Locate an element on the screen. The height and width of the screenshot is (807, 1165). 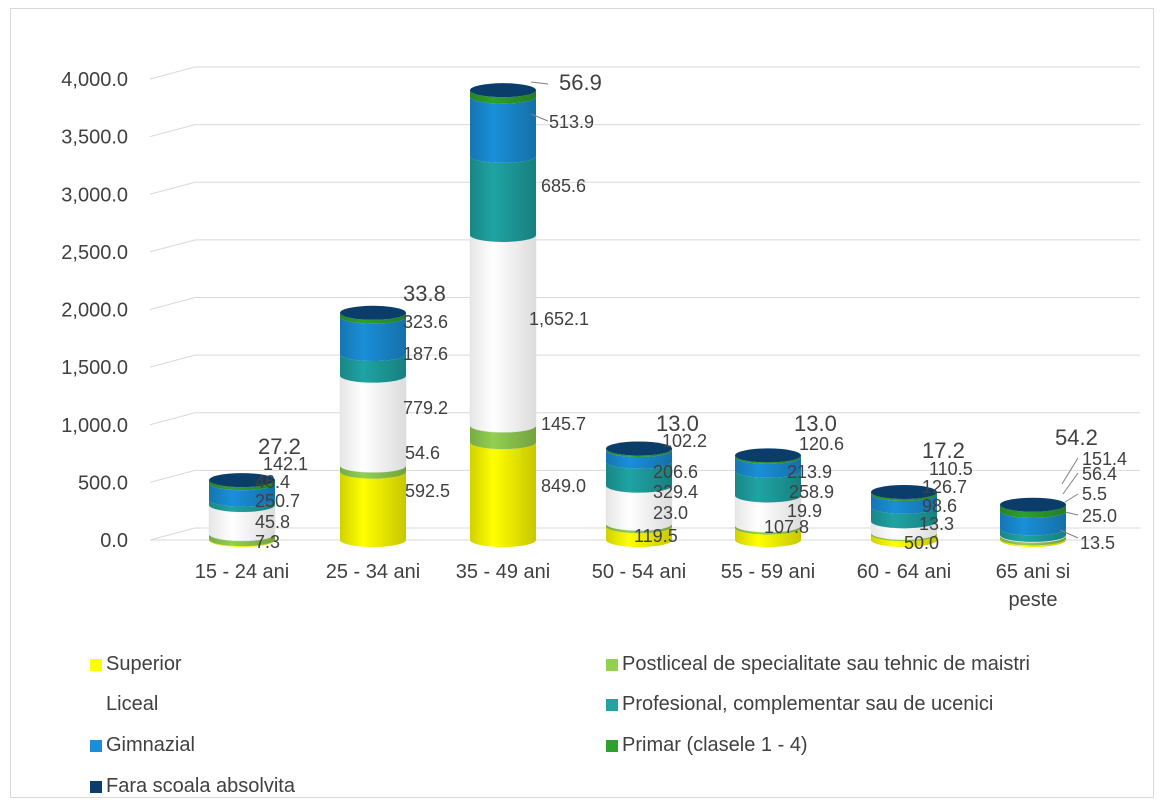
data-label: 849.0 is located at coordinates (563, 486).